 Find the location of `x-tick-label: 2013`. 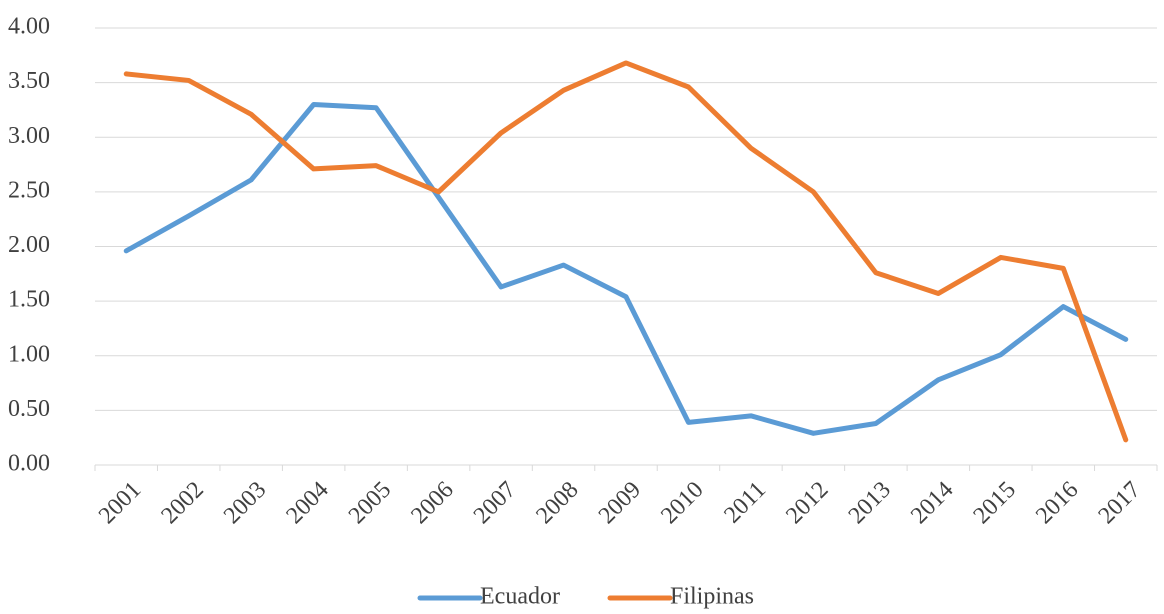

x-tick-label: 2013 is located at coordinates (870, 503).